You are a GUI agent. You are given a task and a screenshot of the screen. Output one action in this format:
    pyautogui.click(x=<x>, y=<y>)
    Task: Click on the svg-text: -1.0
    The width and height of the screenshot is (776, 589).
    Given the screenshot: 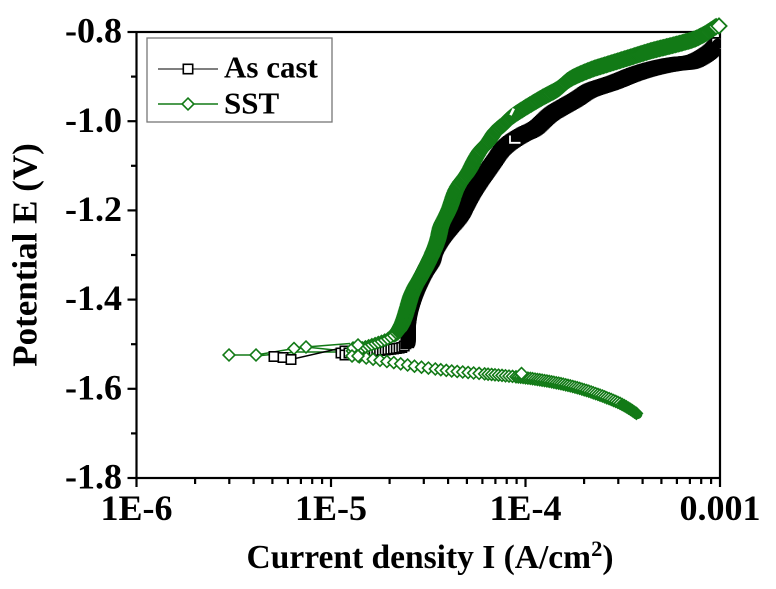 What is the action you would take?
    pyautogui.click(x=93, y=120)
    